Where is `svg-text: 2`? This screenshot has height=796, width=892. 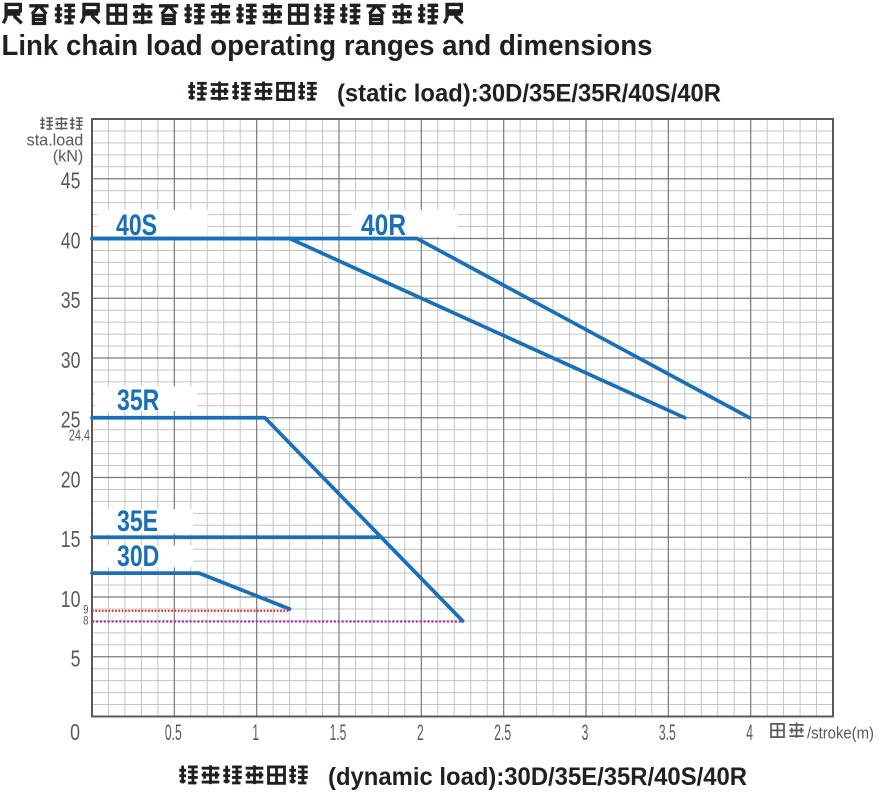
svg-text: 2 is located at coordinates (420, 732).